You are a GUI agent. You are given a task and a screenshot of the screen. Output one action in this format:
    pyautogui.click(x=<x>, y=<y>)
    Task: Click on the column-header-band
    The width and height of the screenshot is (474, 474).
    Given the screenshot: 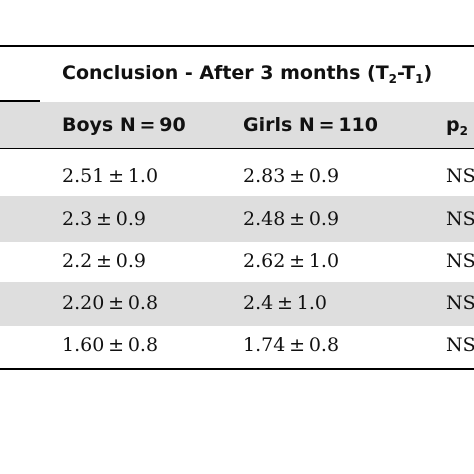 What is the action you would take?
    pyautogui.click(x=237, y=125)
    